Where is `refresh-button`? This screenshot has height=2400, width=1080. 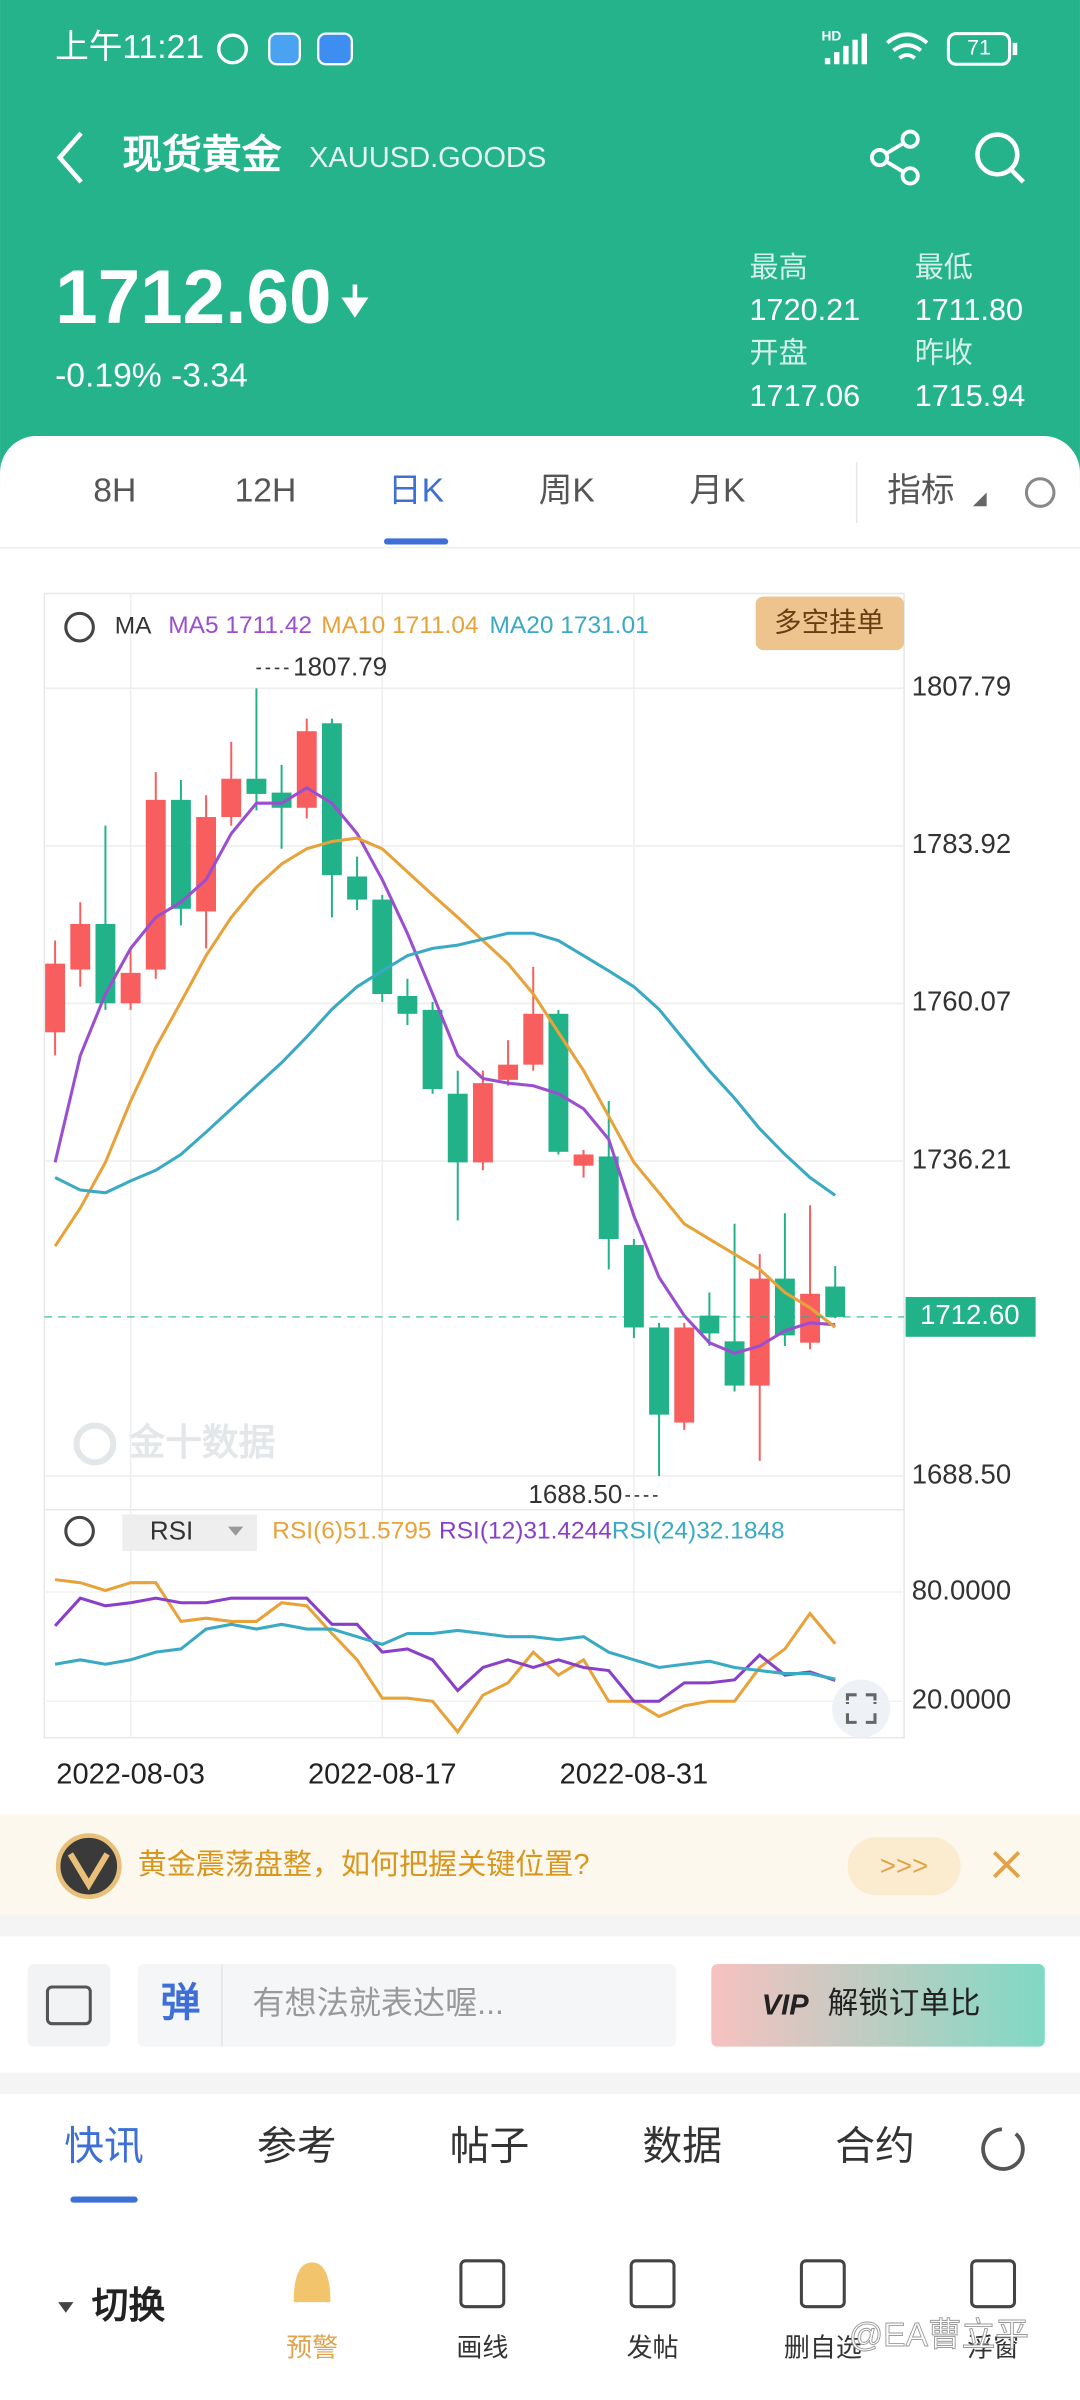 refresh-button is located at coordinates (1003, 2149).